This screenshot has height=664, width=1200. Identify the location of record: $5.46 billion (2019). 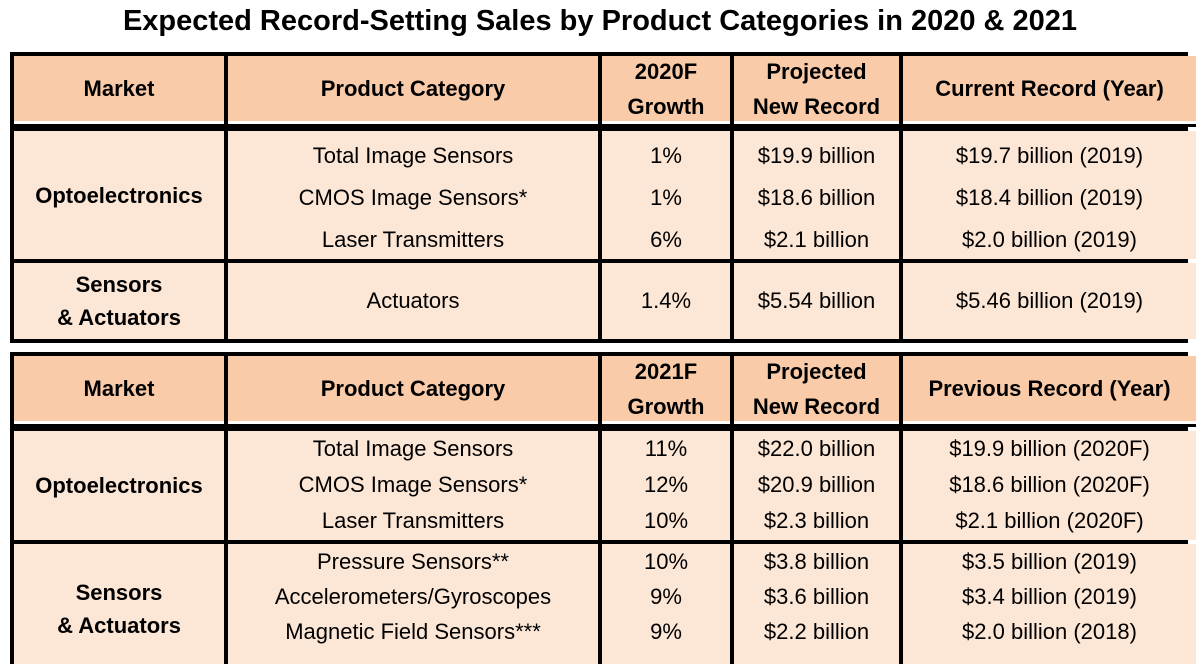
(1049, 301).